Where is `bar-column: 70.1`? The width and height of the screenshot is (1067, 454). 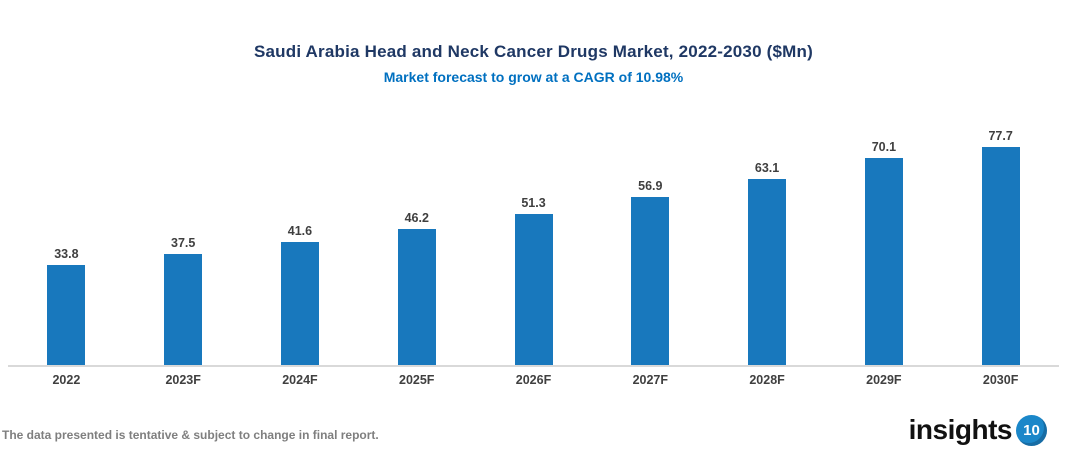 bar-column: 70.1 is located at coordinates (883, 247).